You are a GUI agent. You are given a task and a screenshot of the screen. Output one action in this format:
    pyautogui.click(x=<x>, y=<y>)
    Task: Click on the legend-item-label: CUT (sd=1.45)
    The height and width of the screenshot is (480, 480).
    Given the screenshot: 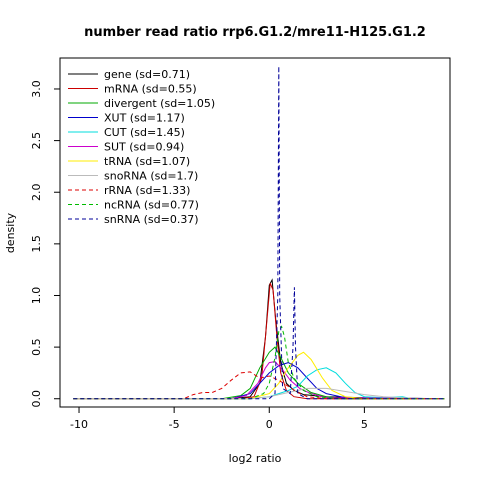 What is the action you would take?
    pyautogui.click(x=144, y=132)
    